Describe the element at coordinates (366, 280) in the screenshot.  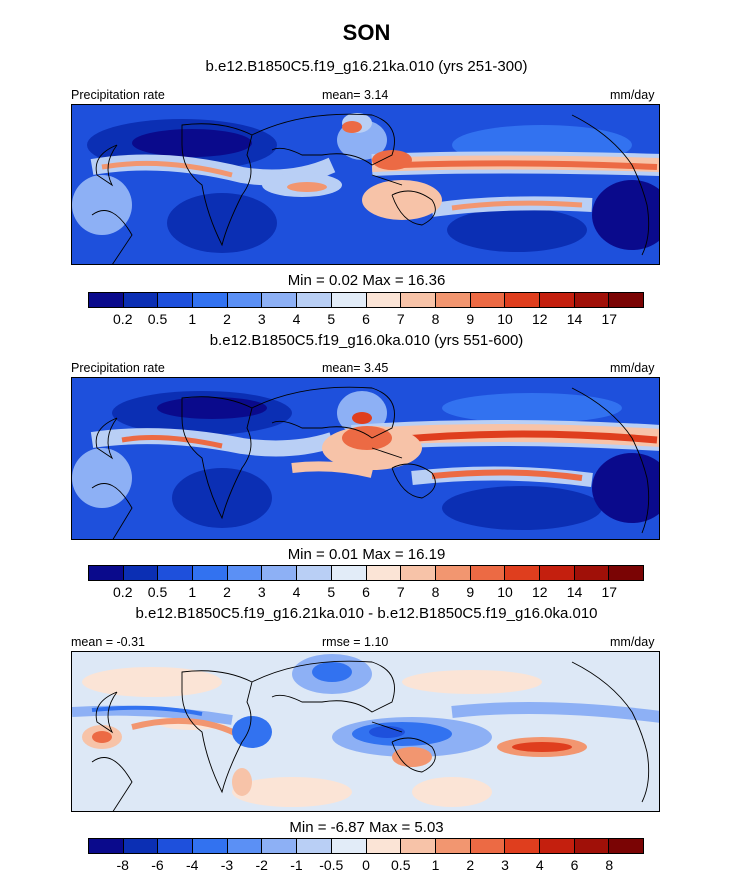
I see `panel-1-minmax: Min = 0.02 Max = 16.36` at that location.